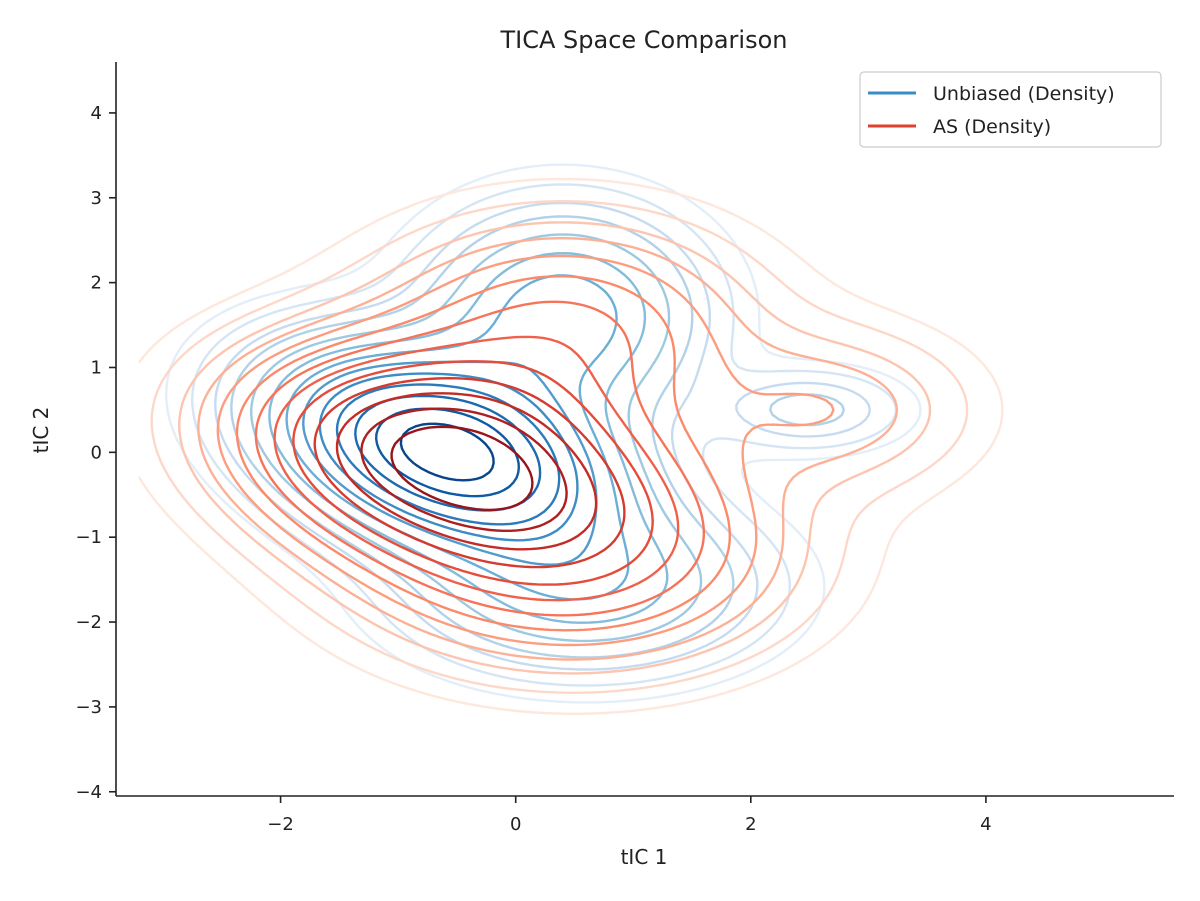 This screenshot has height=901, width=1200. Describe the element at coordinates (280, 824) in the screenshot. I see `x-tick-label: −2` at that location.